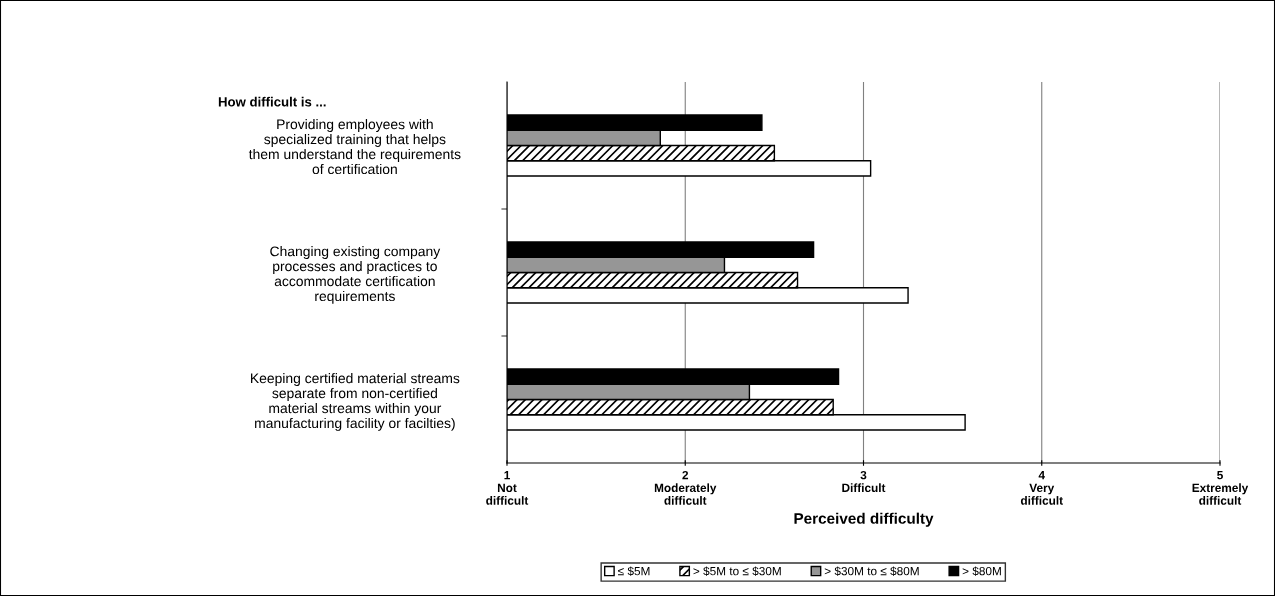 This screenshot has width=1275, height=596. I want to click on y-tick-label: Keeping certified material streams separate from non-certified material streams within your manufacturing facility or facilties), so click(355, 402).